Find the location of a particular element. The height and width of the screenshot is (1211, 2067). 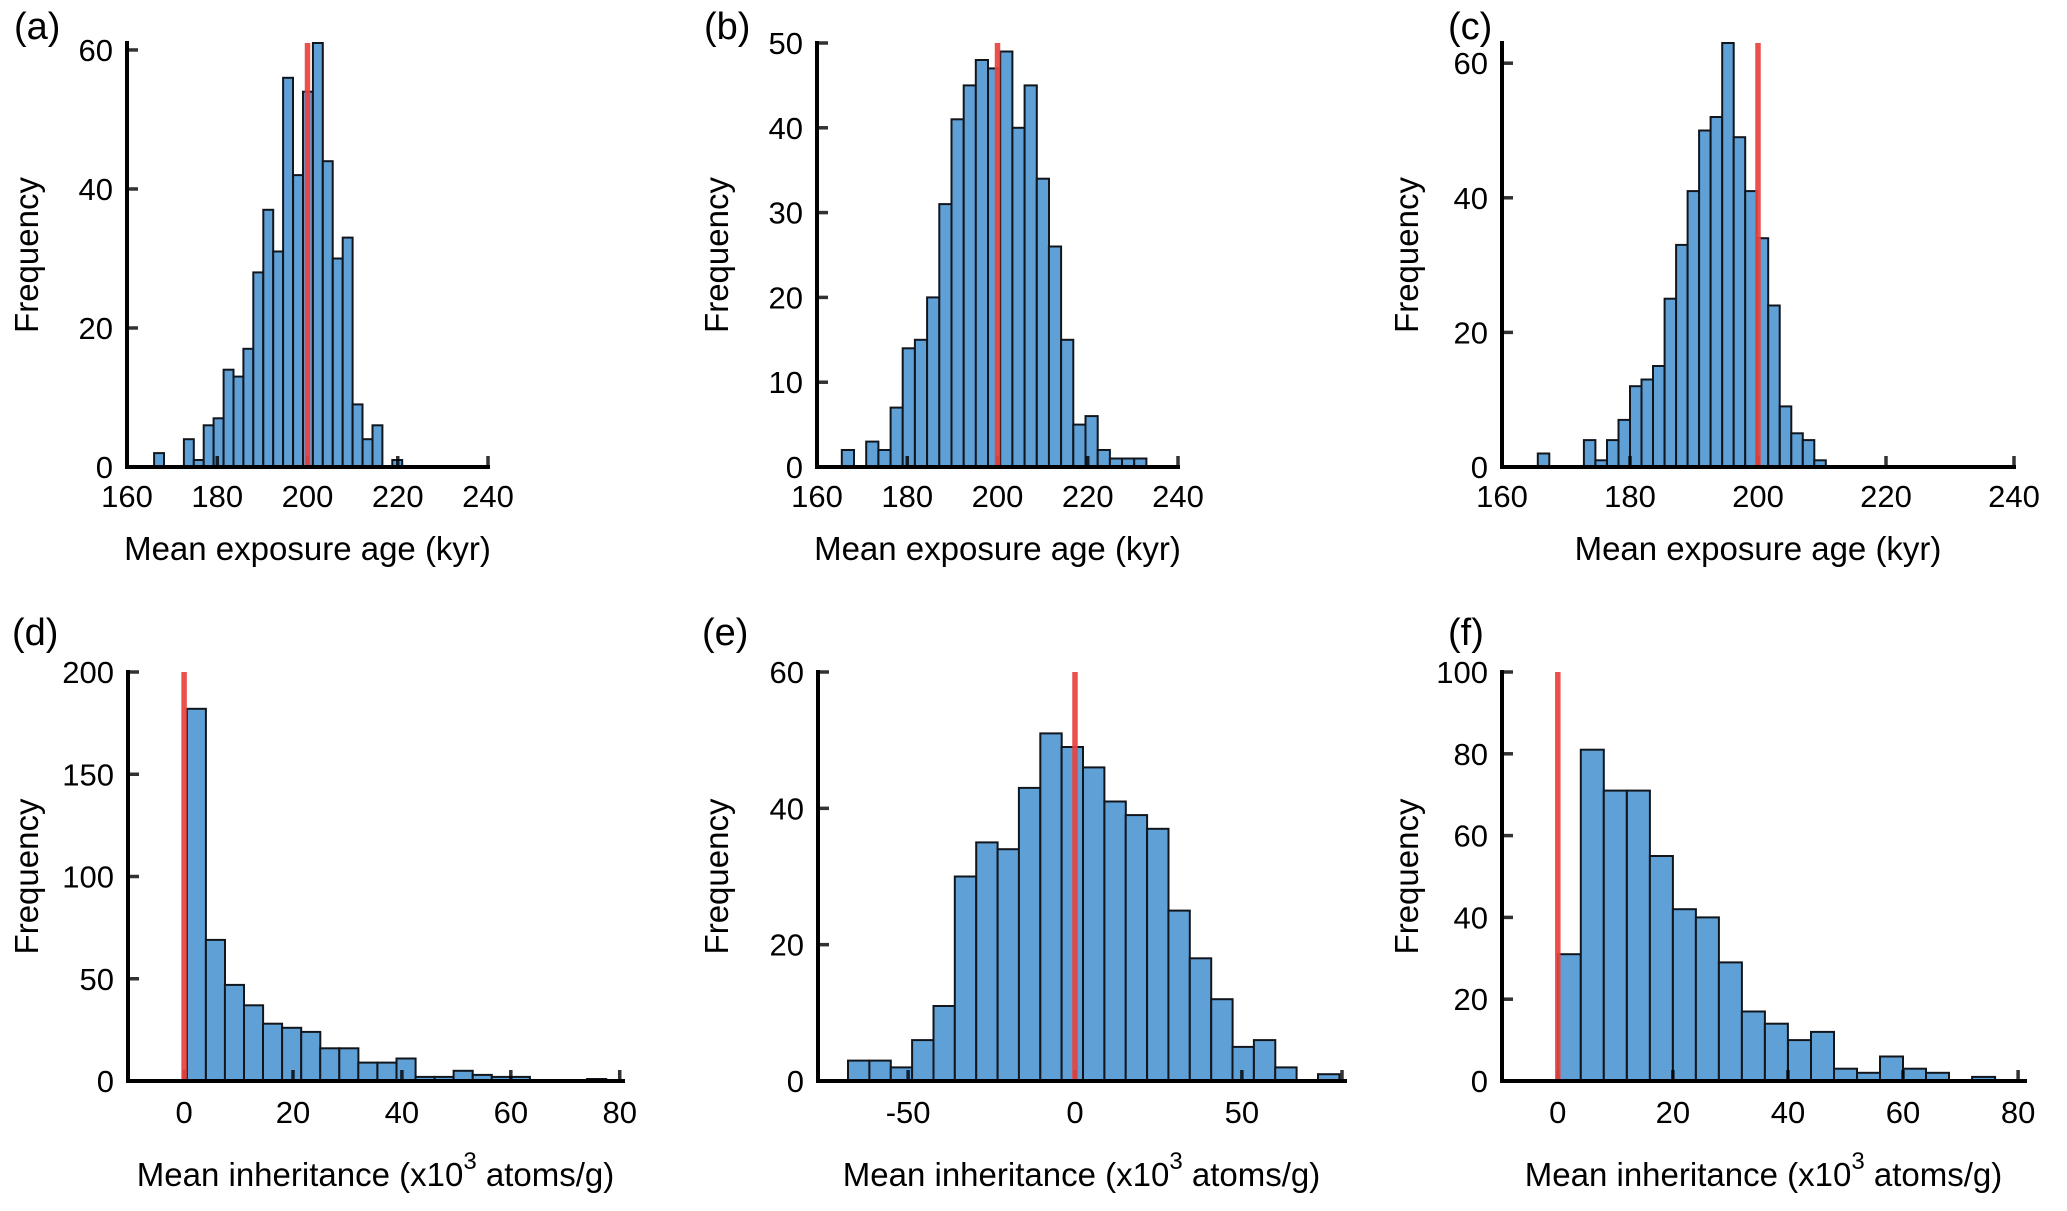

x-tick-label: 200 is located at coordinates (998, 496).